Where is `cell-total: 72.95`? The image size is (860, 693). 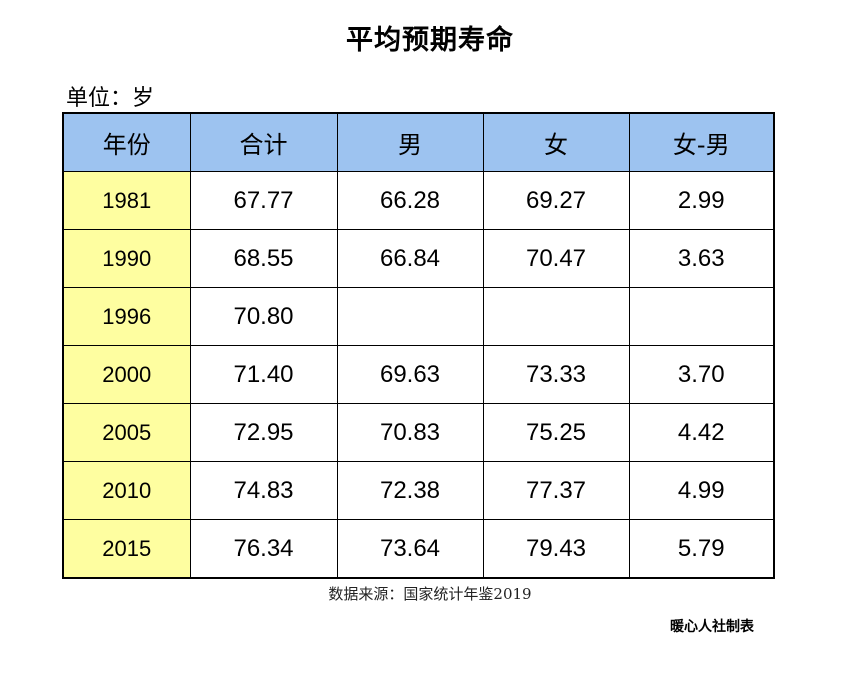
cell-total: 72.95 is located at coordinates (263, 432).